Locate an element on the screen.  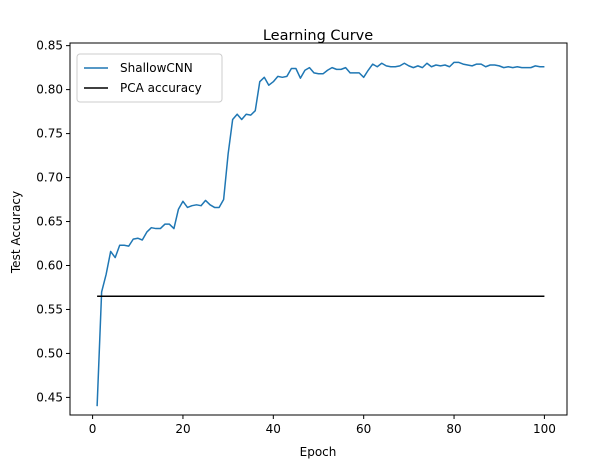
x-tick-label: 60 is located at coordinates (363, 429).